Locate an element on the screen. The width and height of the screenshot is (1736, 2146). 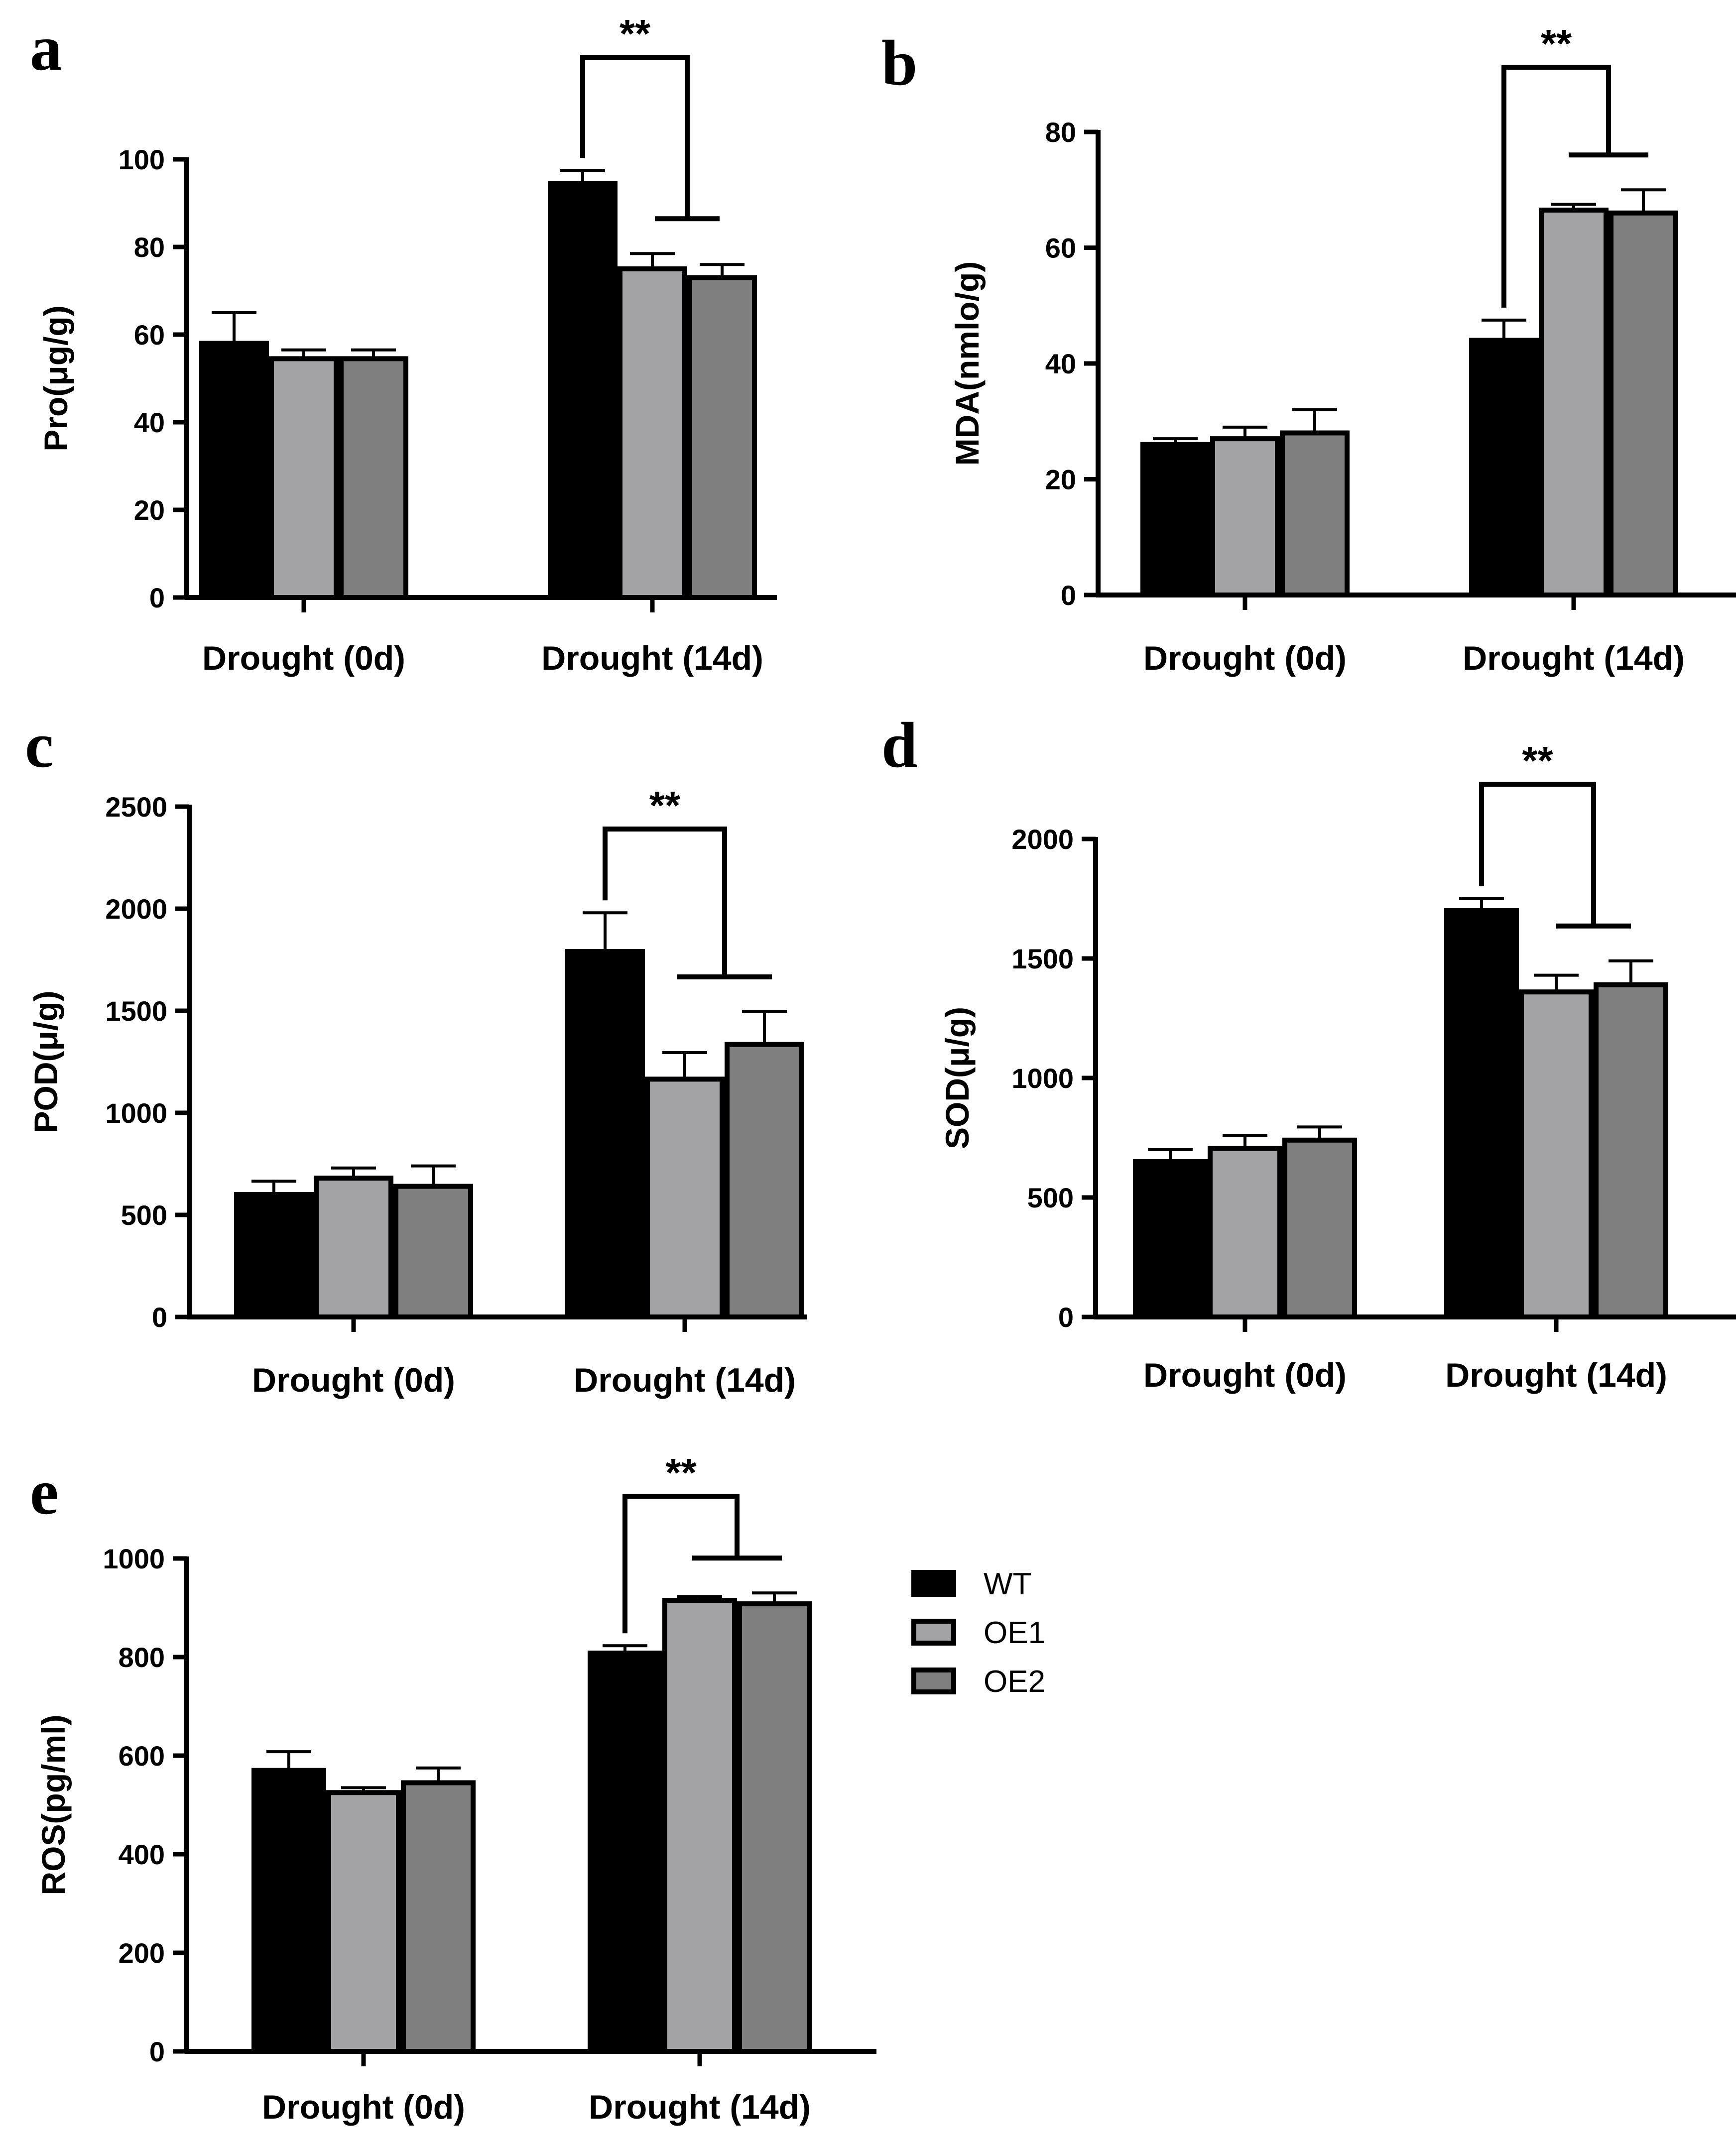
panel-label: d is located at coordinates (899, 745).